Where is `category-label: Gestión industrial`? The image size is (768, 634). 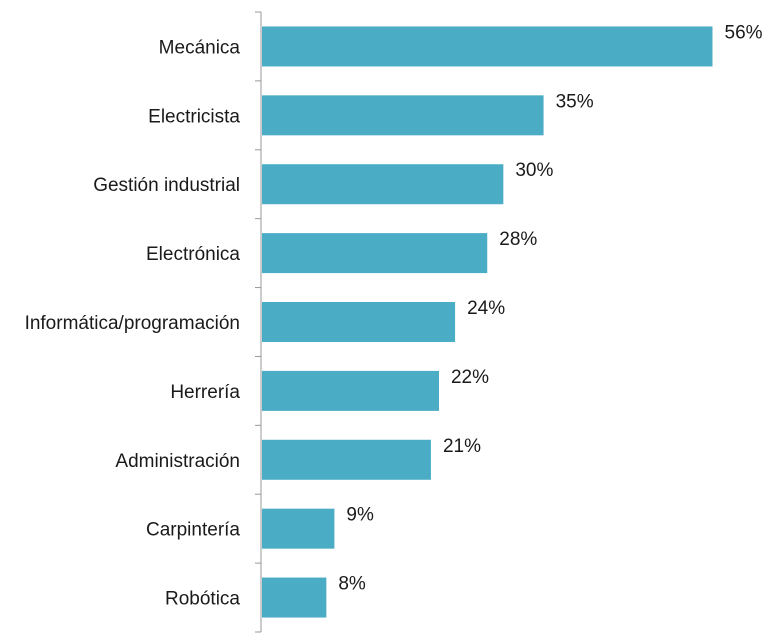 category-label: Gestión industrial is located at coordinates (166, 185).